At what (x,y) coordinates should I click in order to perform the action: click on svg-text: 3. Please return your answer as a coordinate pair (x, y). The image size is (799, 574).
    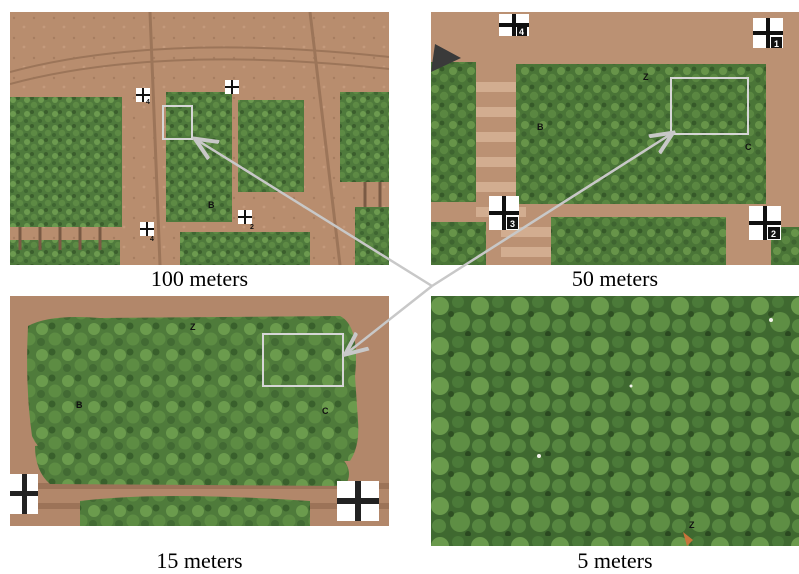
    Looking at the image, I should click on (512, 224).